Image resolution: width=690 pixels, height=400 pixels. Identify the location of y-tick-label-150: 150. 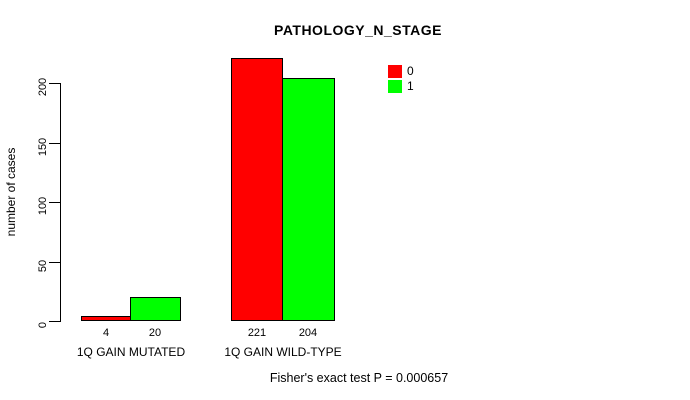
(43, 147).